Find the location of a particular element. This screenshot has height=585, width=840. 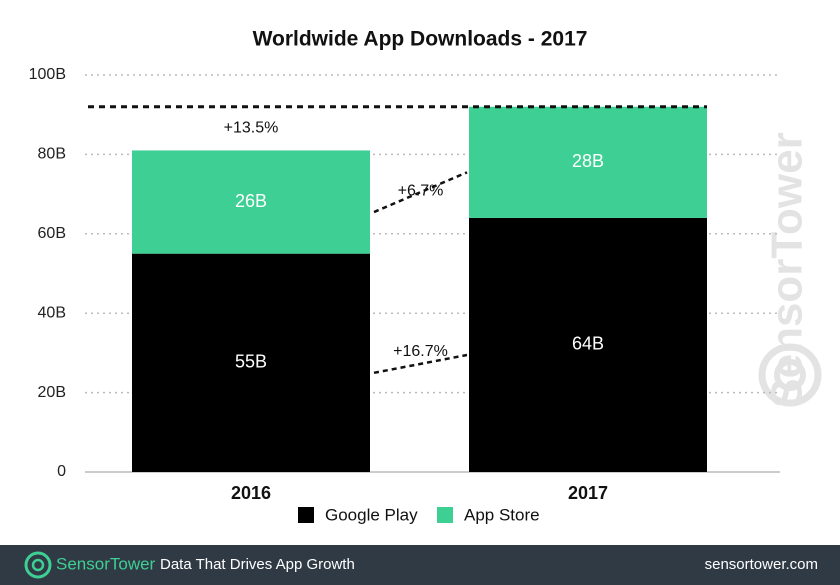

footer-brand: SensorTower is located at coordinates (106, 563).